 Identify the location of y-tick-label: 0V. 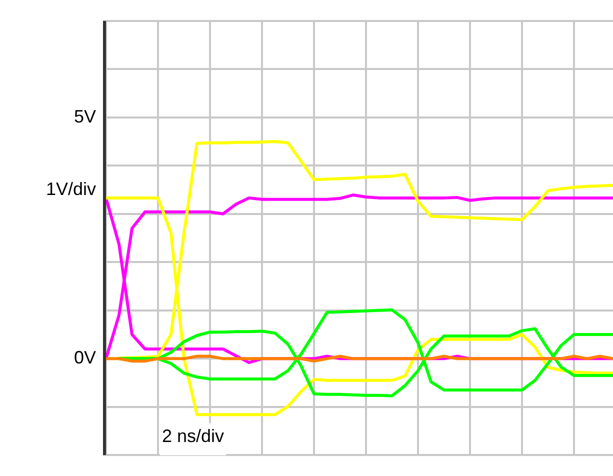
(85, 358).